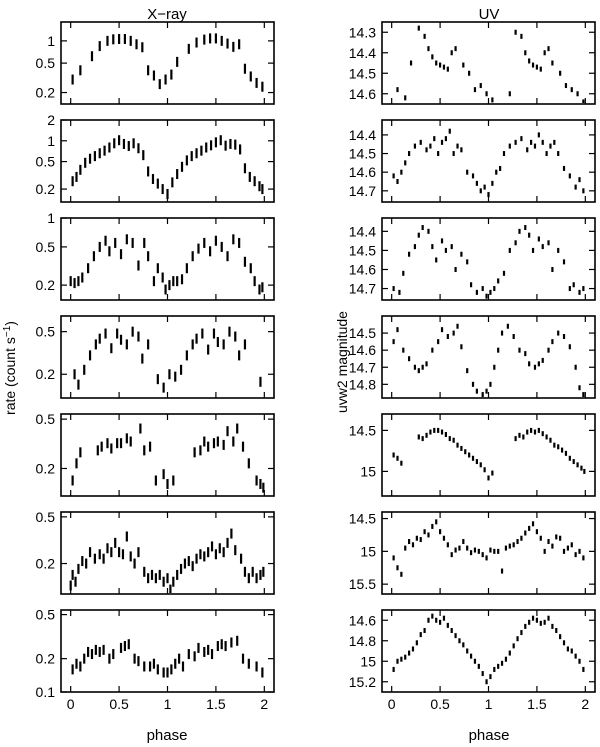 The height and width of the screenshot is (747, 600). Describe the element at coordinates (362, 154) in the screenshot. I see `uv-panel-2-ytick-label: 14.5` at that location.